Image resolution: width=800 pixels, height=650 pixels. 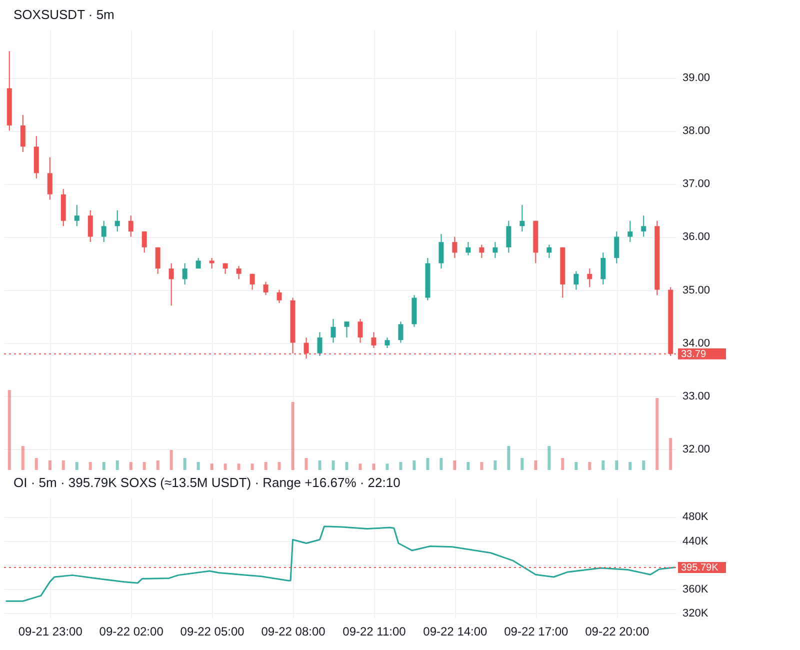 What do you see at coordinates (293, 631) in the screenshot?
I see `x-tick-label: 09-22 08:00` at bounding box center [293, 631].